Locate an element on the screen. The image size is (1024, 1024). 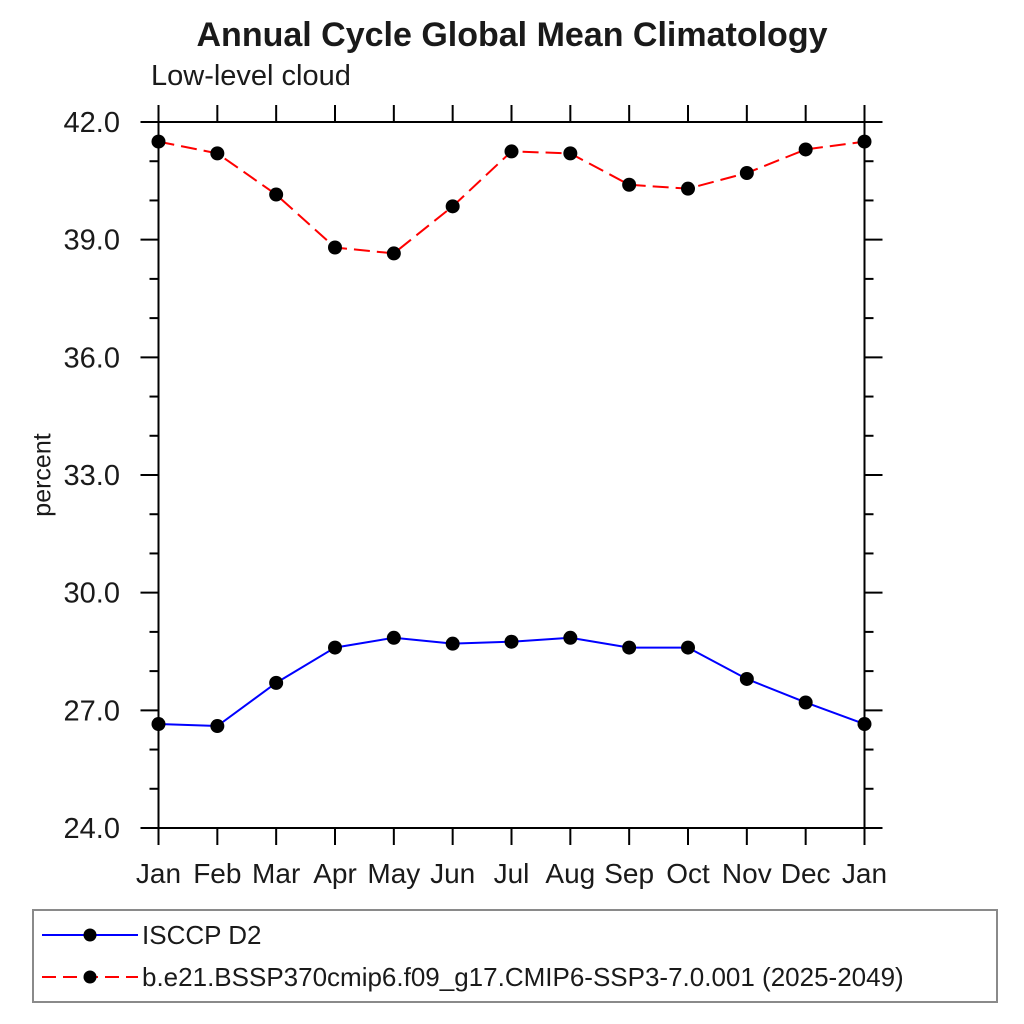
chart-subtitle: Low-level cloud is located at coordinates (251, 76).